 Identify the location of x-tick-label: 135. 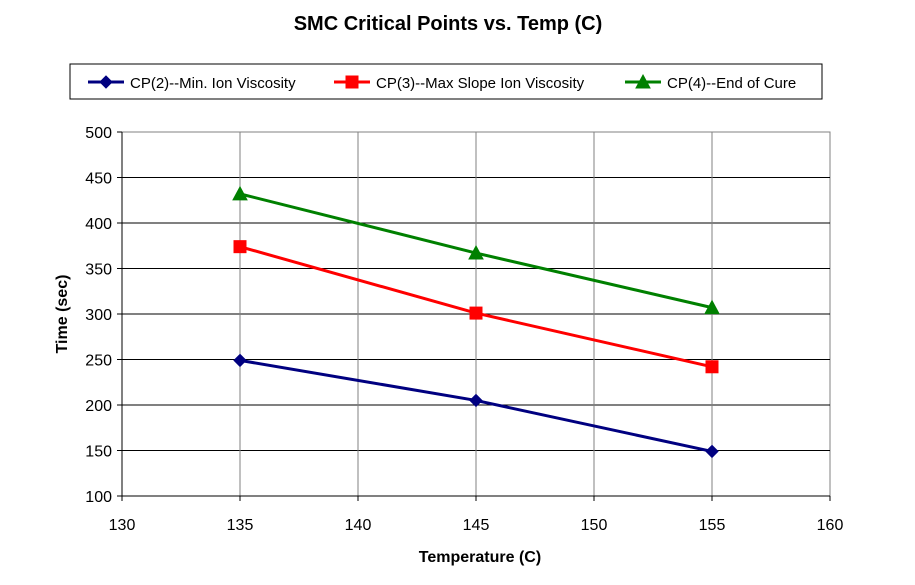
(240, 525).